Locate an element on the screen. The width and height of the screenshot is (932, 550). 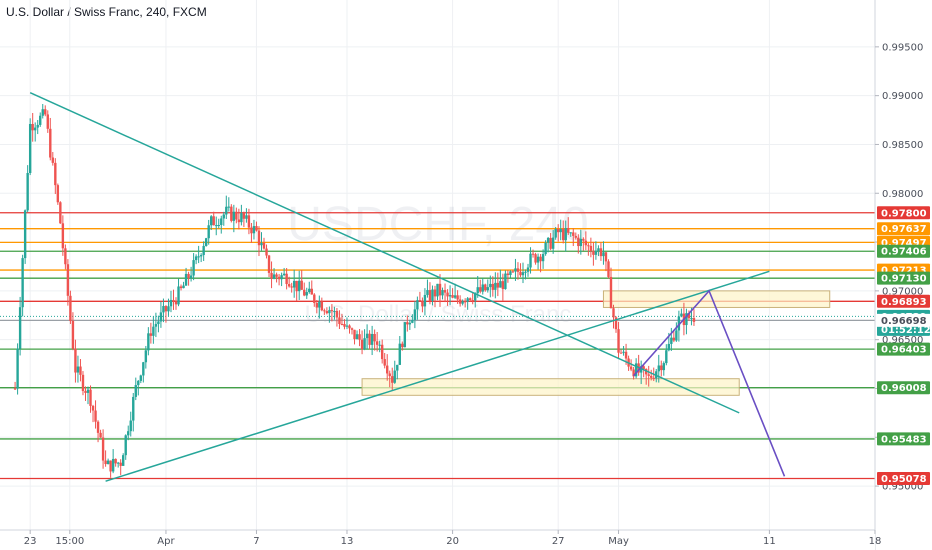
countdown-label: 01:52:12 is located at coordinates (906, 330).